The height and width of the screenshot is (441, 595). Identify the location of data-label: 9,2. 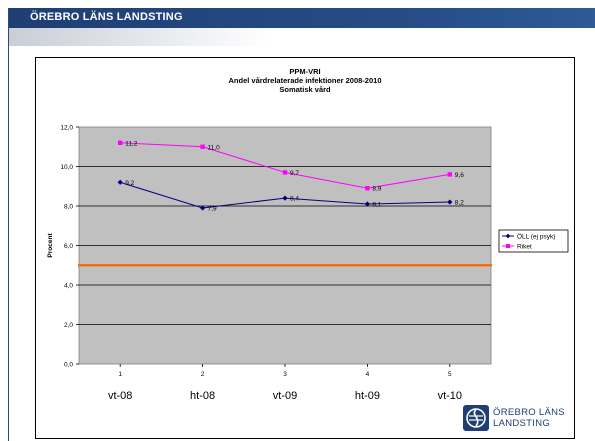
(129, 183).